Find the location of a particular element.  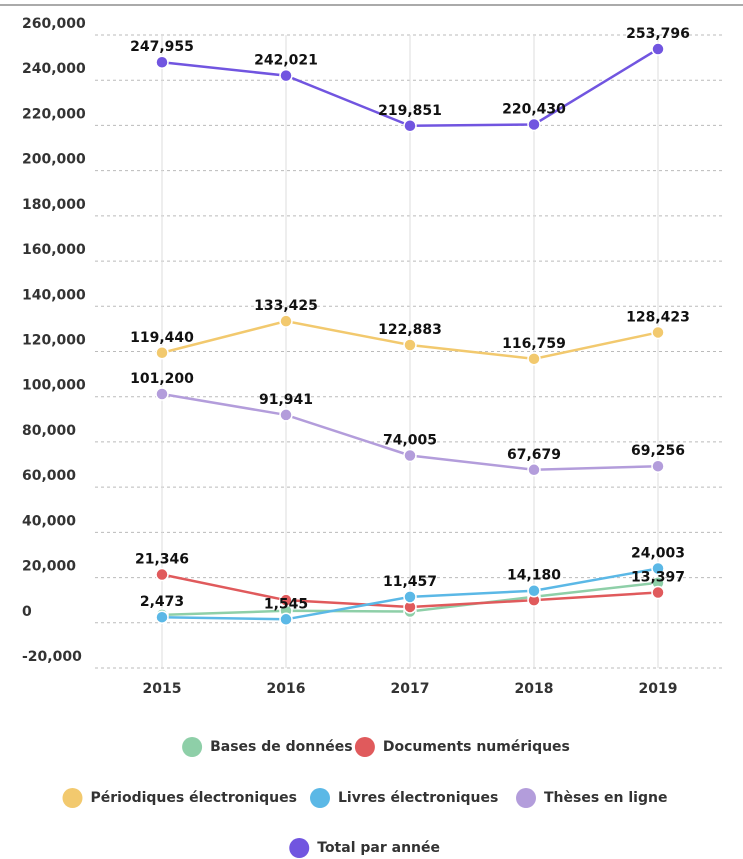

y-tick-label: 40,000 is located at coordinates (49, 521).